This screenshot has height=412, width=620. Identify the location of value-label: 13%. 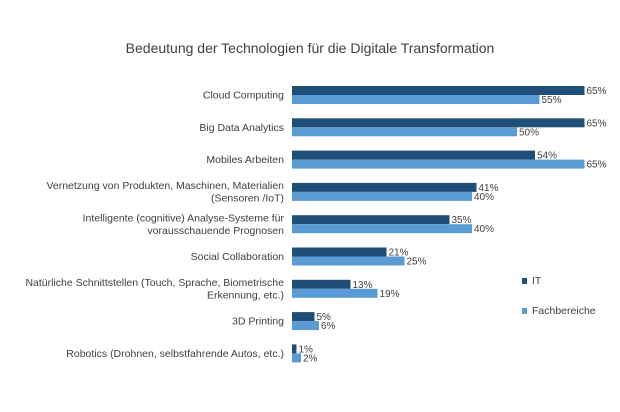
(363, 285).